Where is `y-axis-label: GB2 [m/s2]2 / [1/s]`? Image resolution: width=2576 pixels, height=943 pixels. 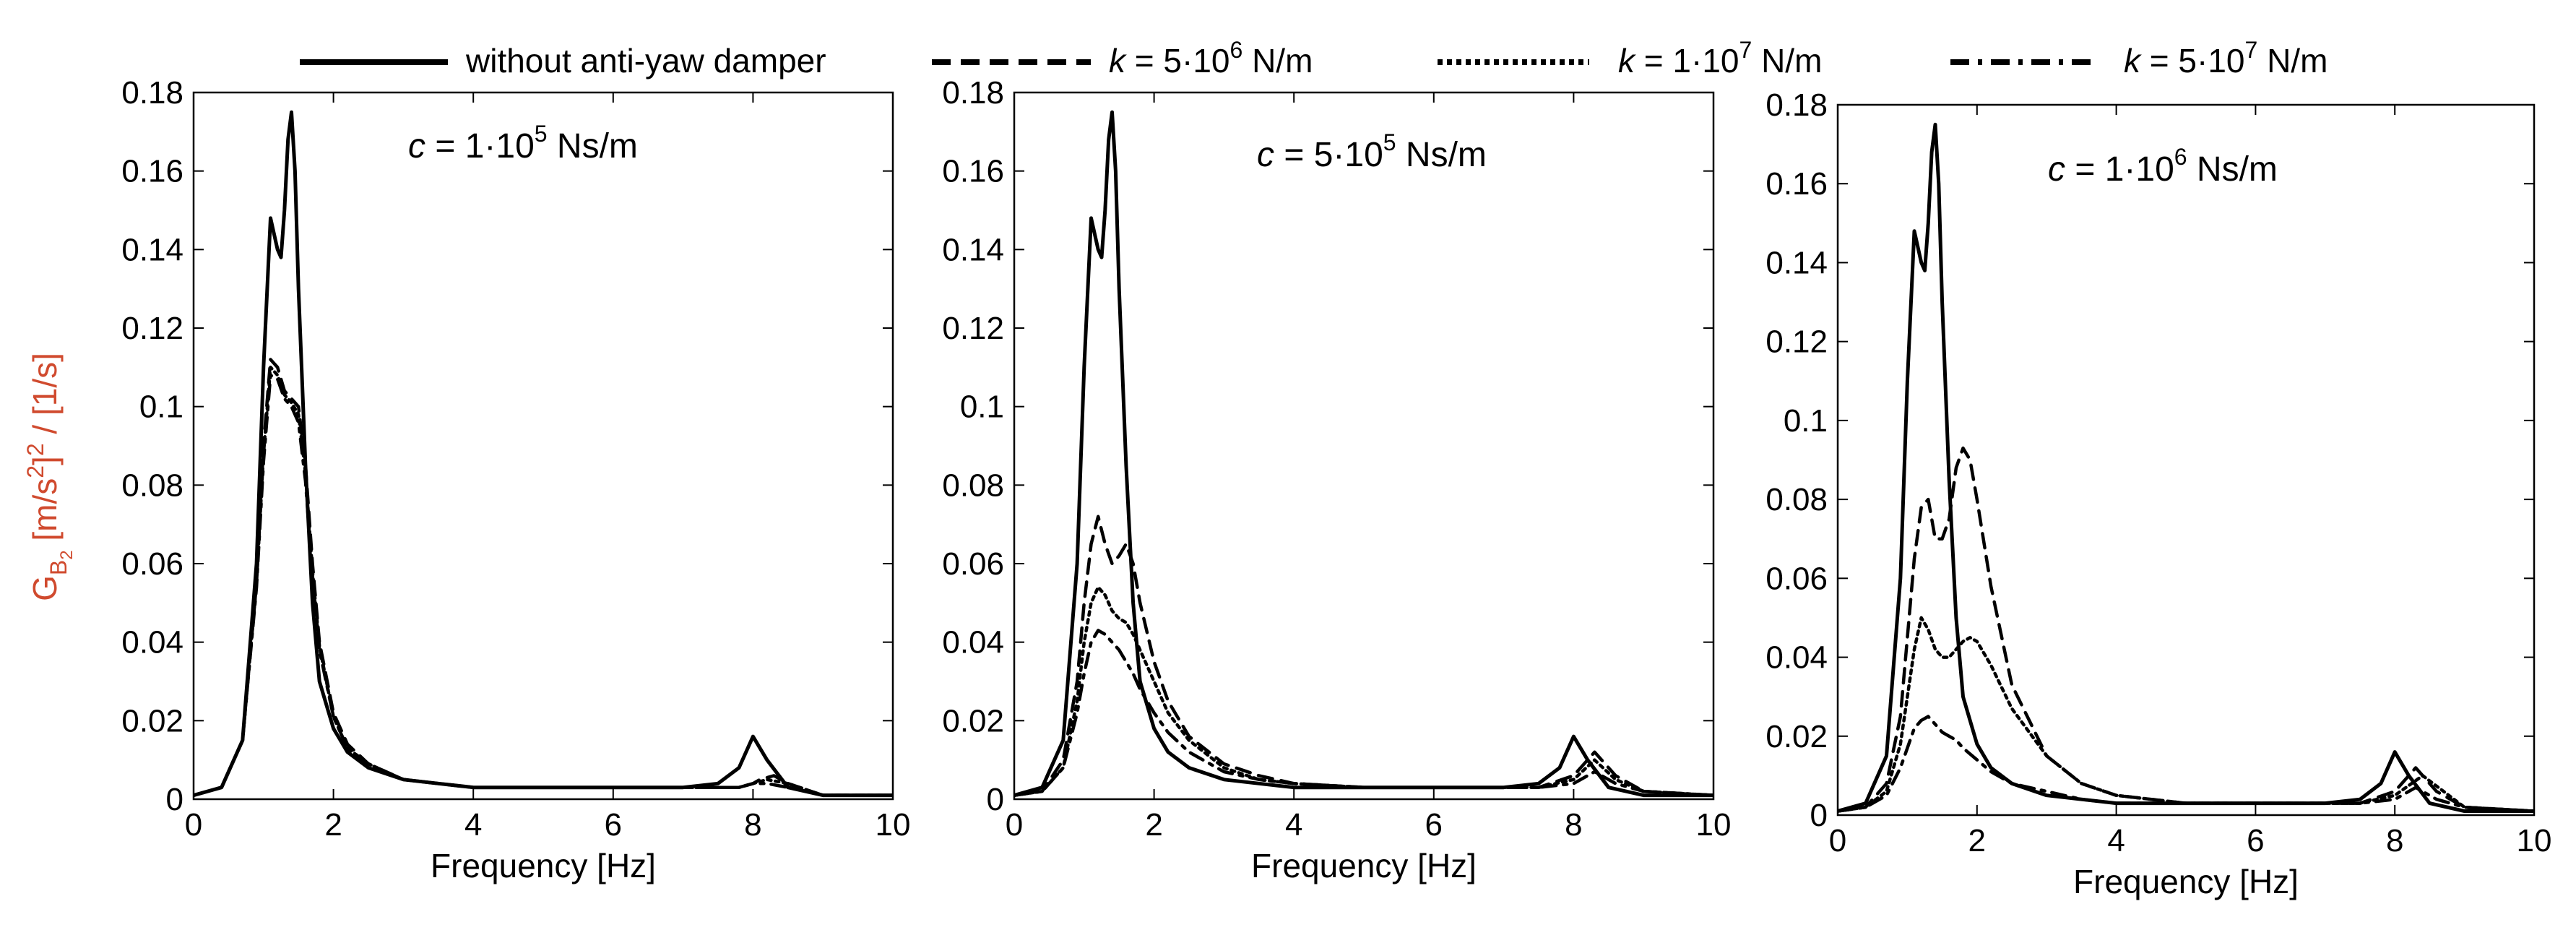 y-axis-label: GB2 [m/s2]2 / [1/s] is located at coordinates (49, 477).